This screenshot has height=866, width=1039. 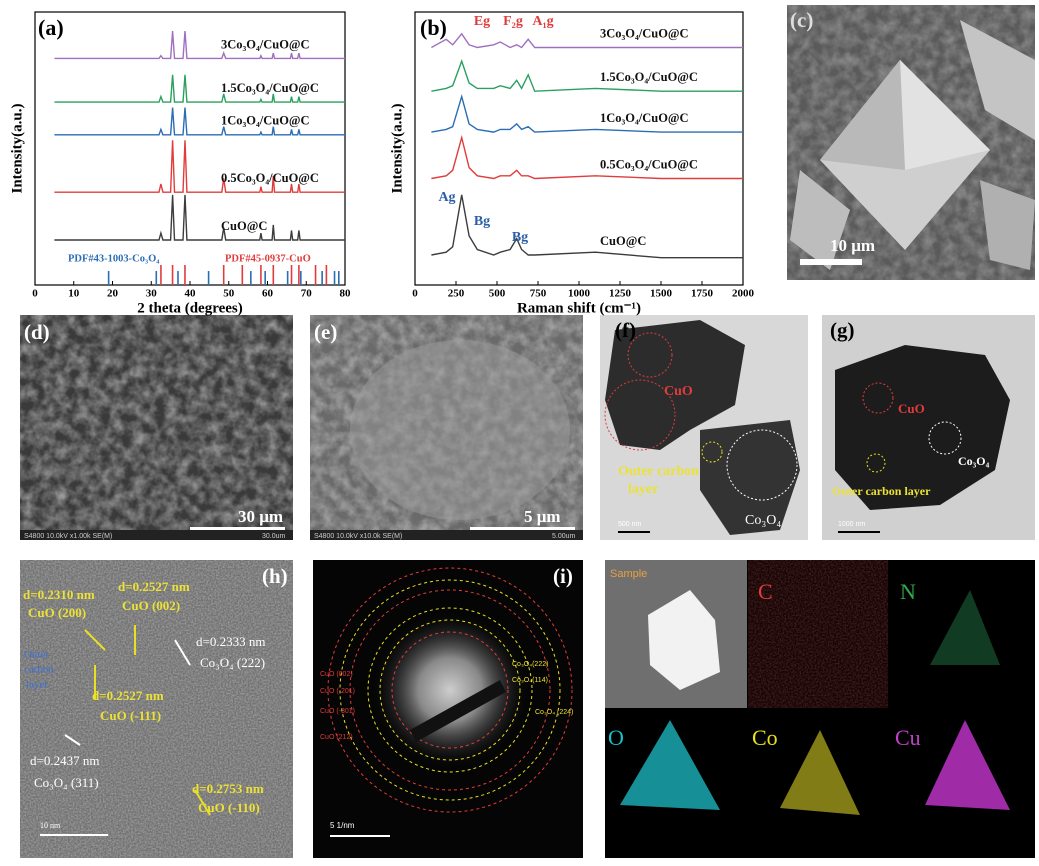 I want to click on peak-annotation: Eg, so click(x=482, y=21).